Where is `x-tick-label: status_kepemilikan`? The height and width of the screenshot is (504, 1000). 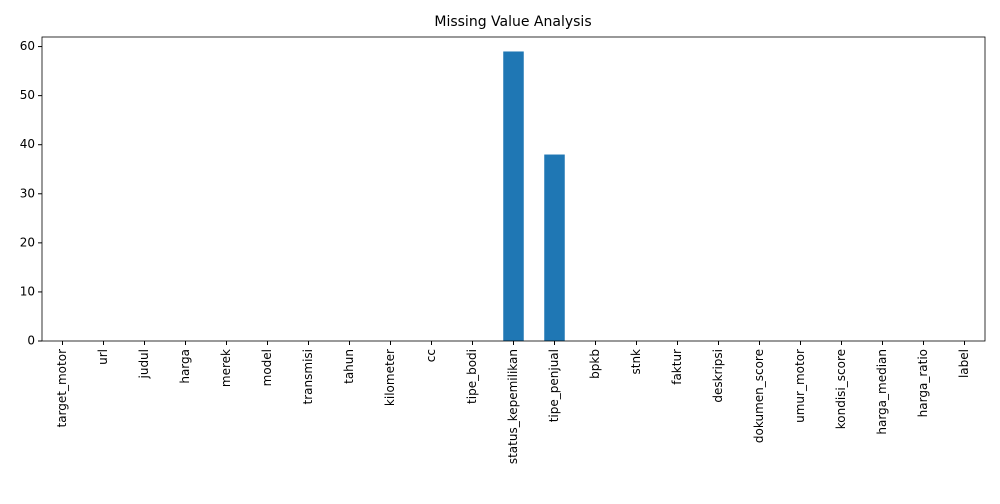
x-tick-label: status_kepemilikan is located at coordinates (513, 406).